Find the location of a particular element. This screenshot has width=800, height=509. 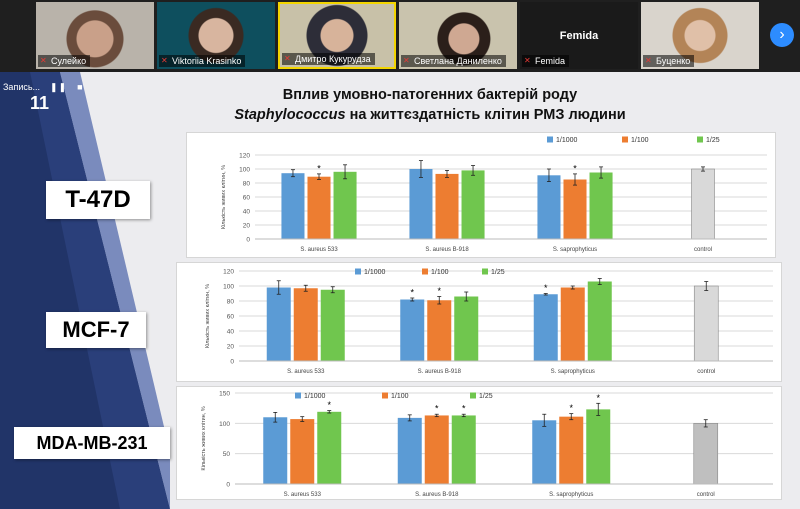

participant-tile-active-speaker: ✕ Дмитро Кукурудза is located at coordinates (337, 35).